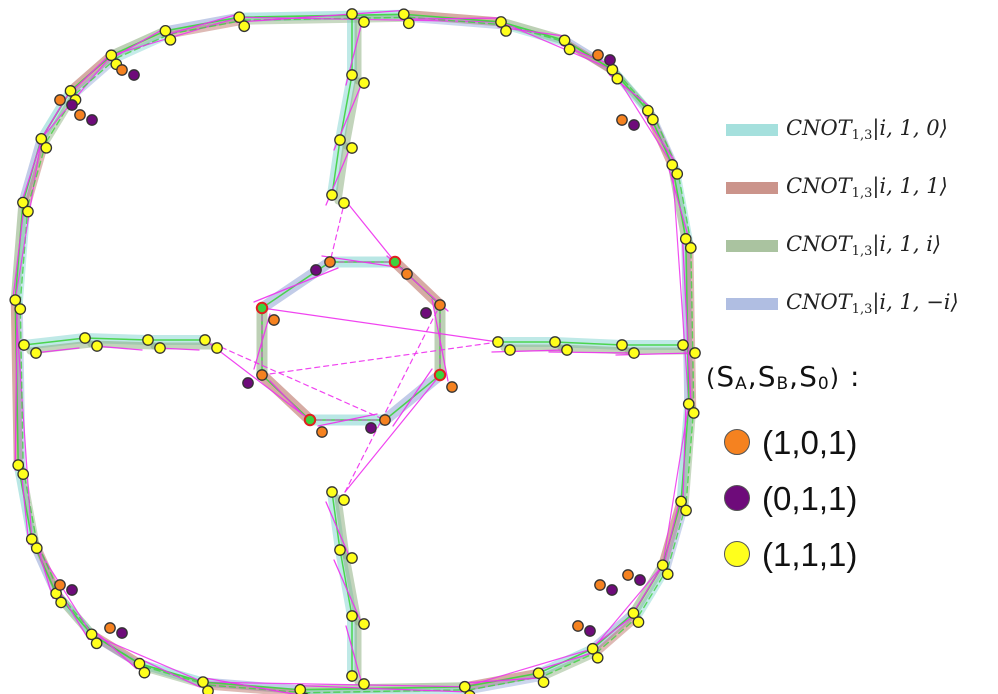 Image resolution: width=998 pixels, height=694 pixels. Describe the element at coordinates (860, 313) in the screenshot. I see `legend-entry-lavender: CNOT1,3|i, 1, −i⟩` at that location.